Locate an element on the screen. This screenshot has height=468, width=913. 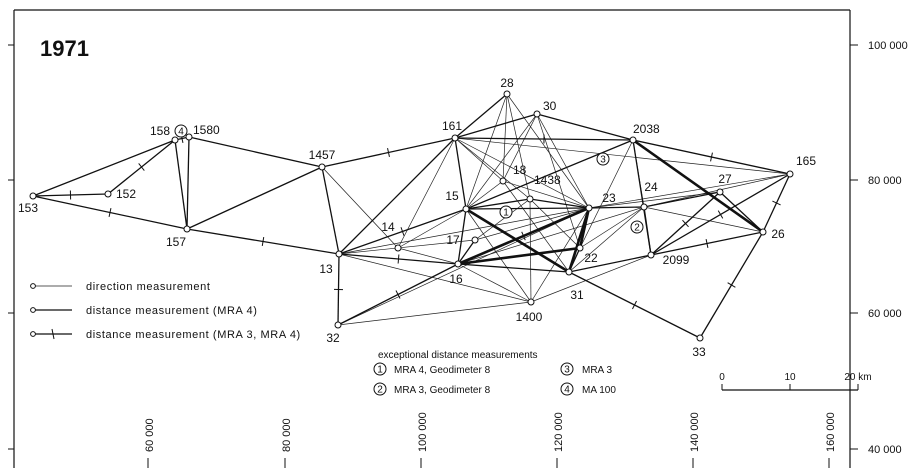
exceptional-text: MRA 3, Geodimeter 8 is located at coordinates (442, 390).